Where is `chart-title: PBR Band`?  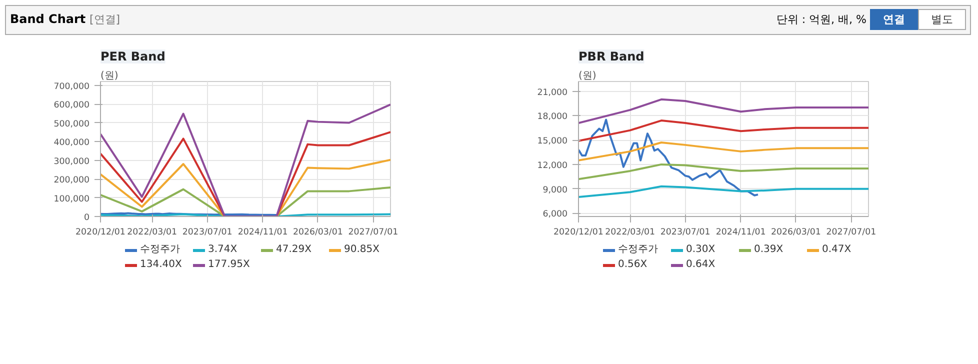
chart-title: PBR Band is located at coordinates (611, 57).